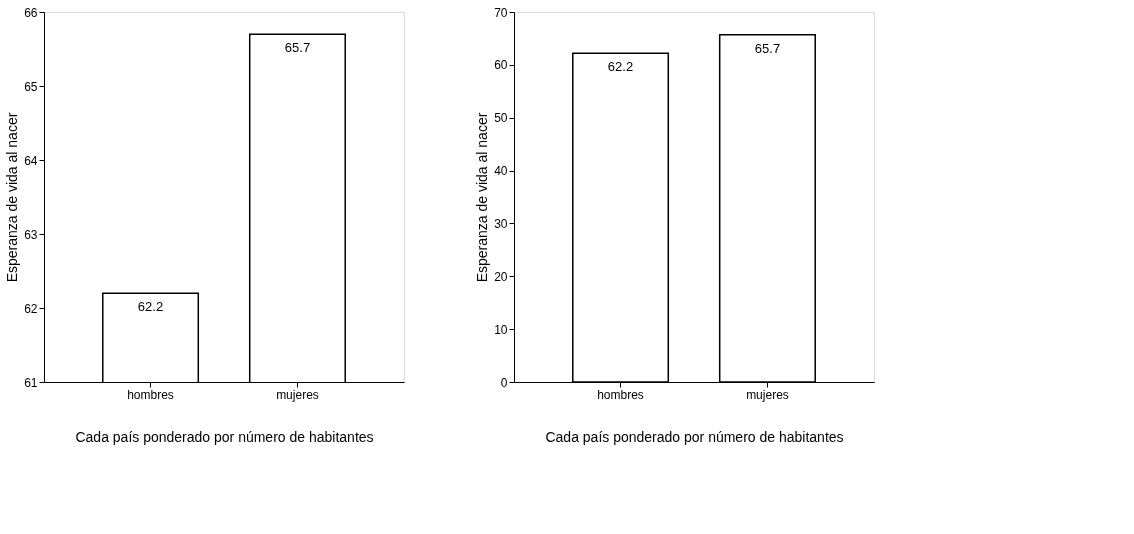 The width and height of the screenshot is (1134, 534). Describe the element at coordinates (501, 276) in the screenshot. I see `y-tick-label: 20` at that location.